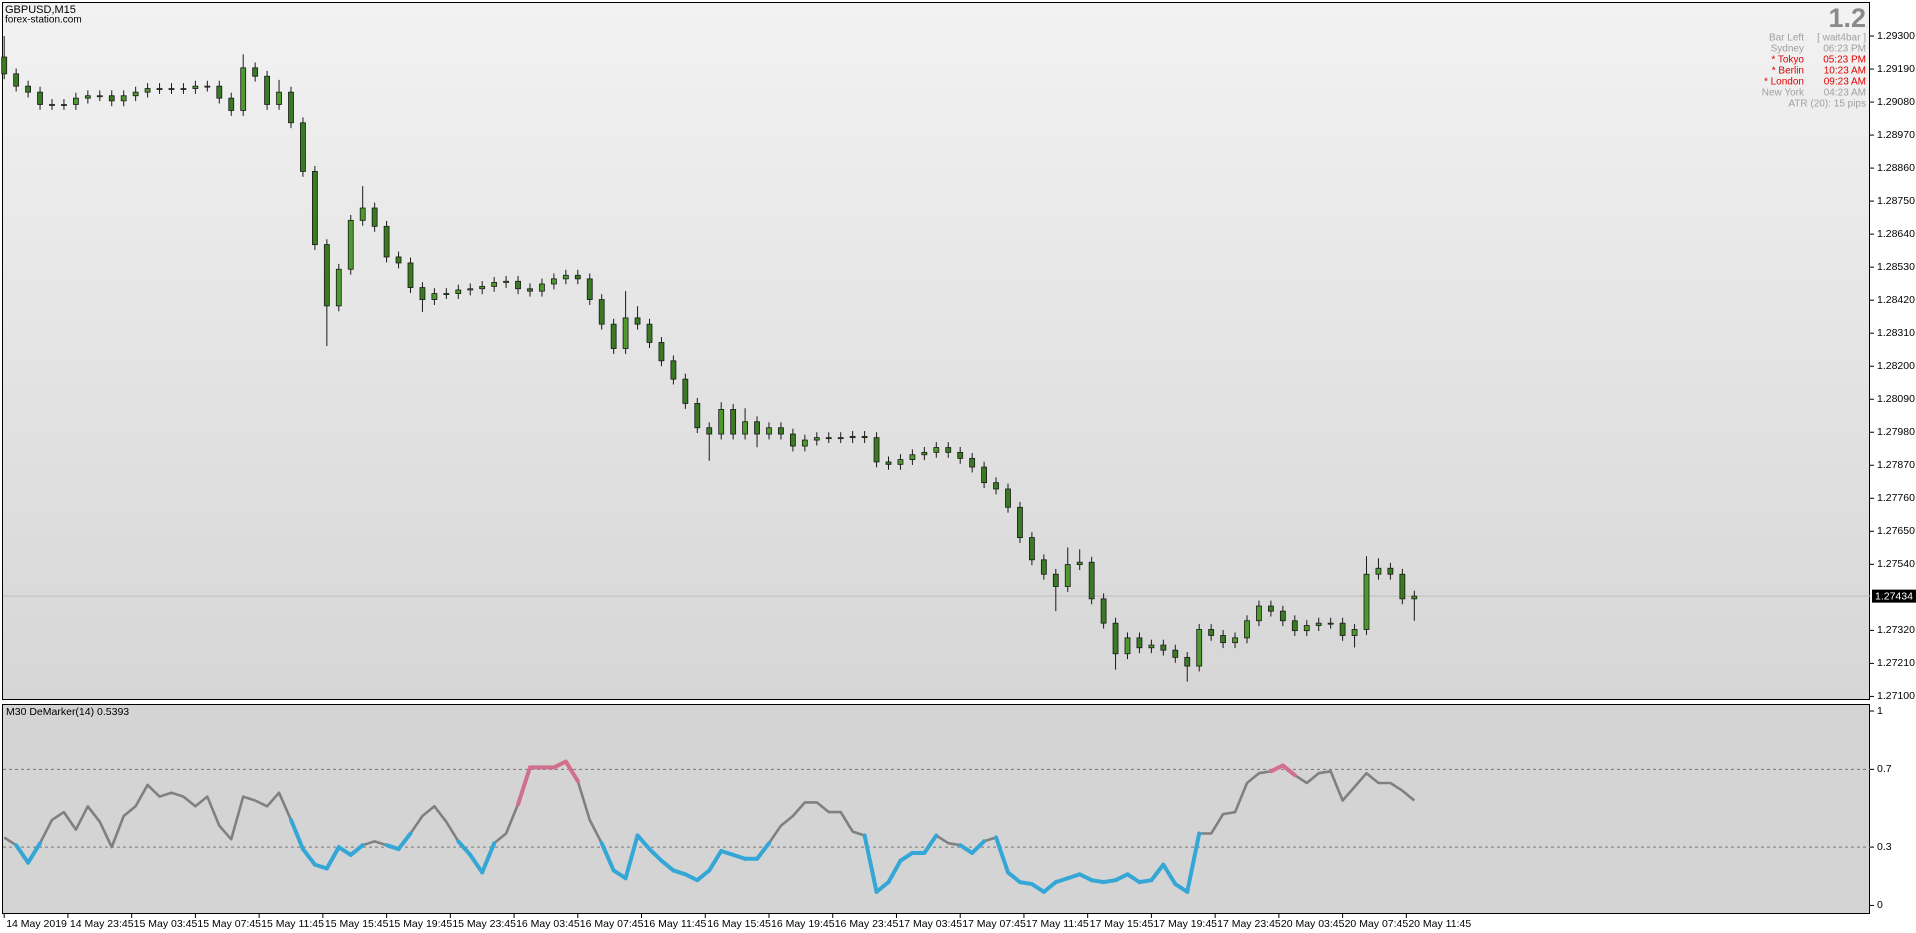  I want to click on y-tick-label: 0.3, so click(1884, 847).